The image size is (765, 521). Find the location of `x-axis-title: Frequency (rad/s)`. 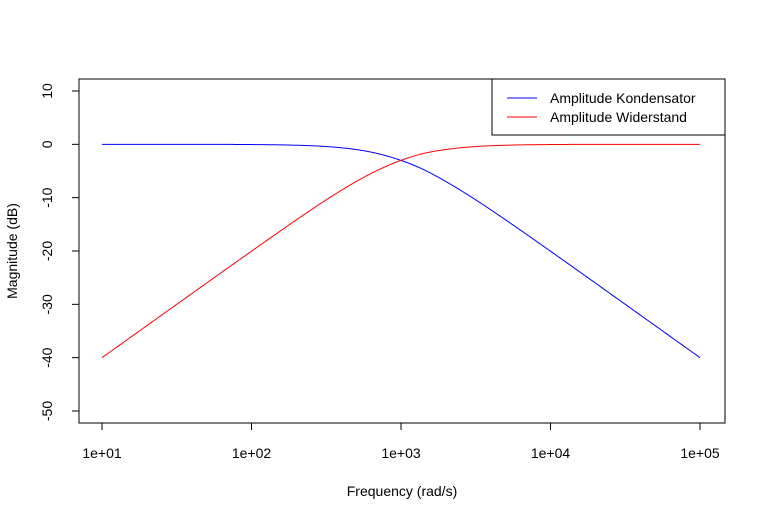

x-axis-title: Frequency (rad/s) is located at coordinates (402, 491).